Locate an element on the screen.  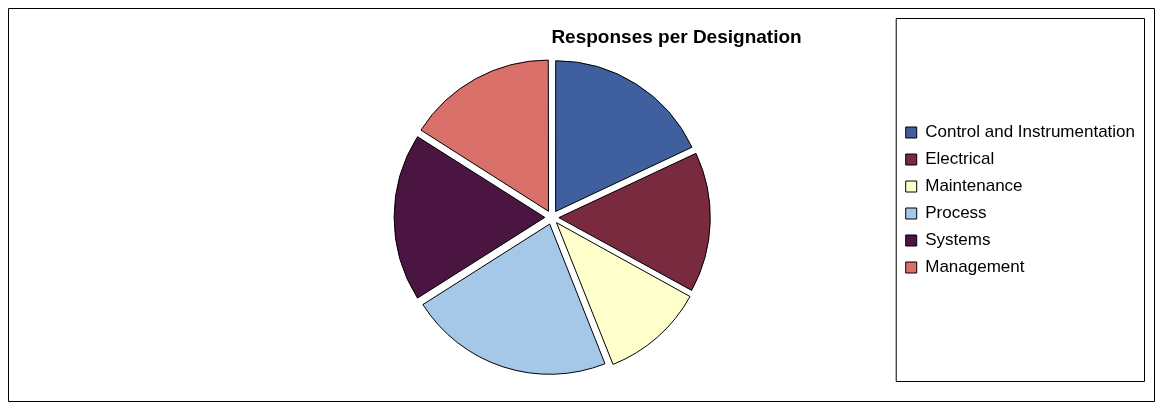
legend-label: Maintenance is located at coordinates (974, 186).